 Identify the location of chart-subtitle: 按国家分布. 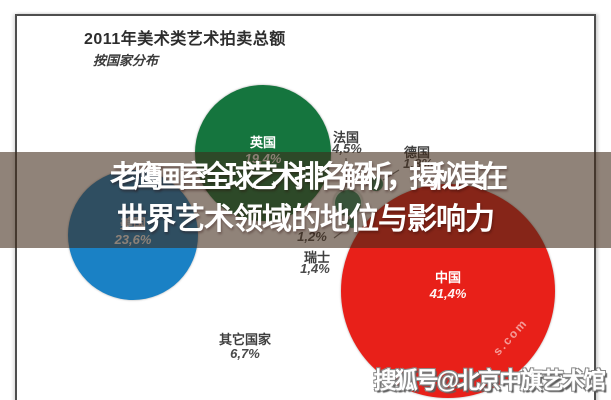
(126, 60).